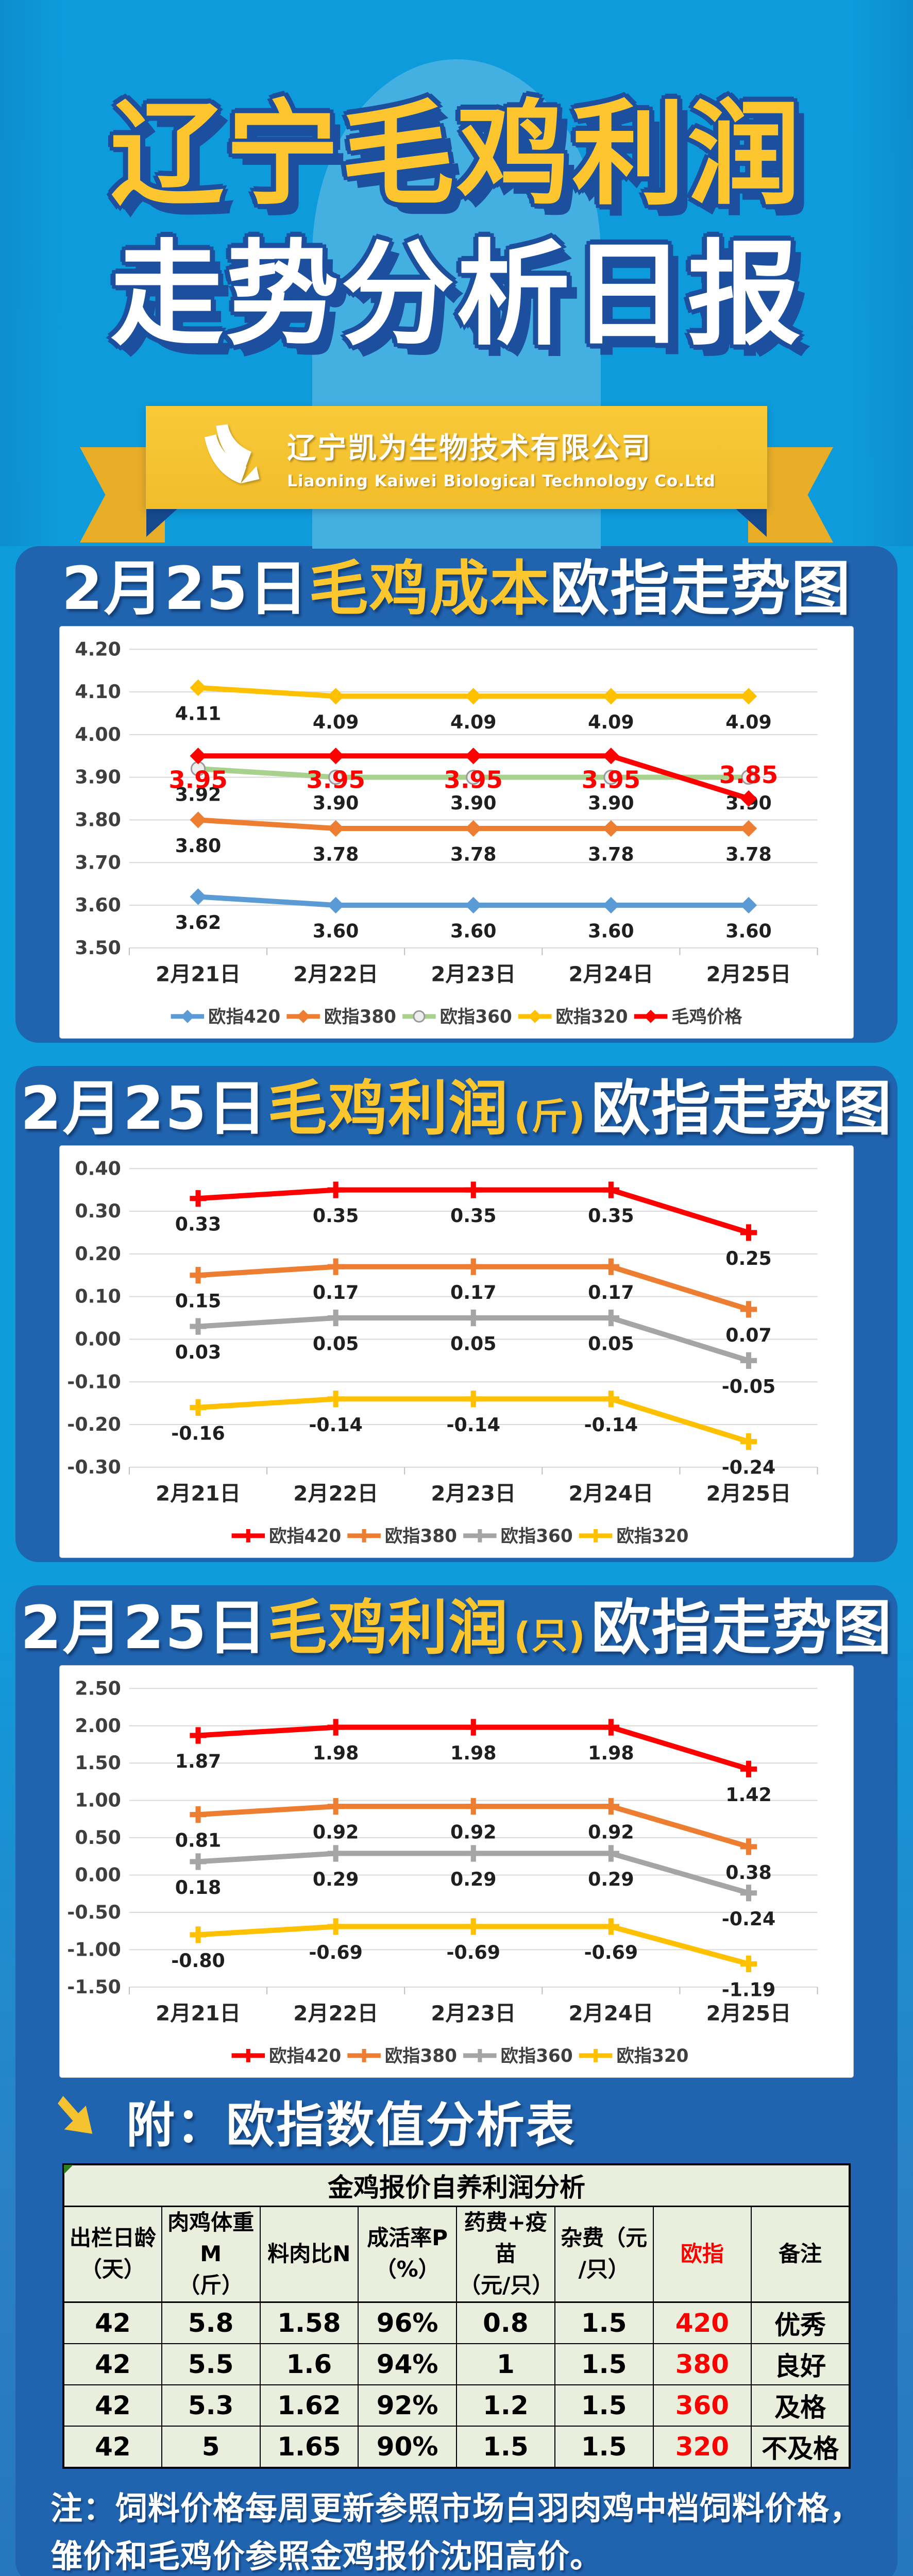  What do you see at coordinates (749, 974) in the screenshot?
I see `svg-text: 2月25日` at bounding box center [749, 974].